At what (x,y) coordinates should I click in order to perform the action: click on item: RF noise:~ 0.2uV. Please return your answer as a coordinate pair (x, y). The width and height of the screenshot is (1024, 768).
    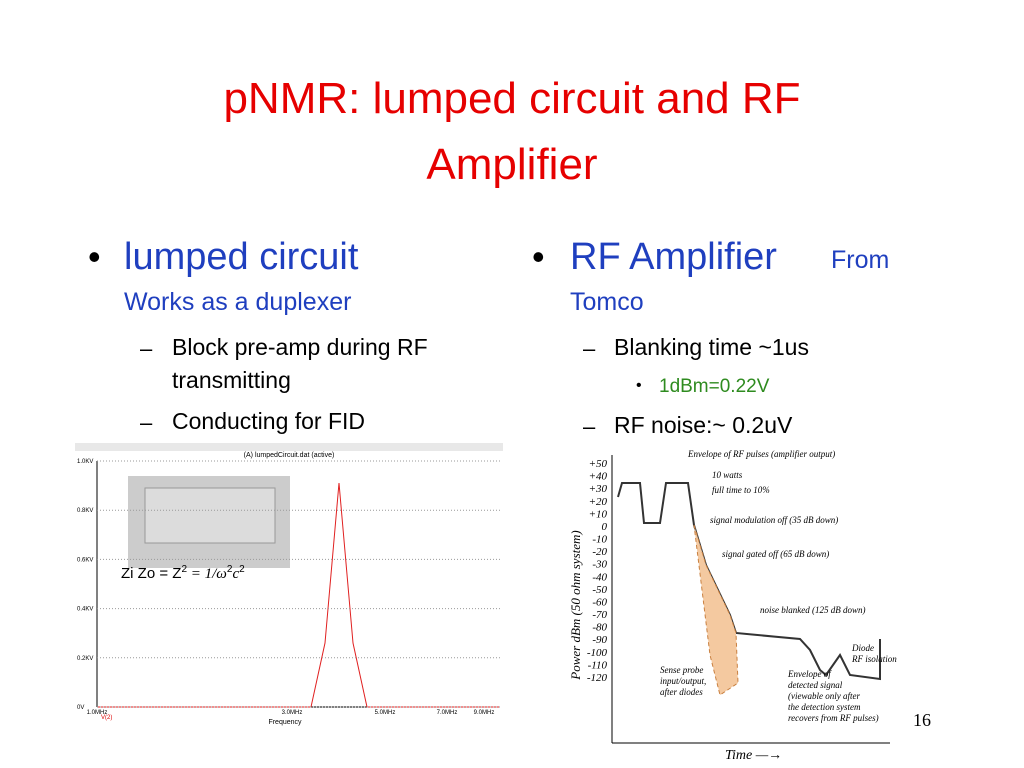
    Looking at the image, I should click on (703, 425).